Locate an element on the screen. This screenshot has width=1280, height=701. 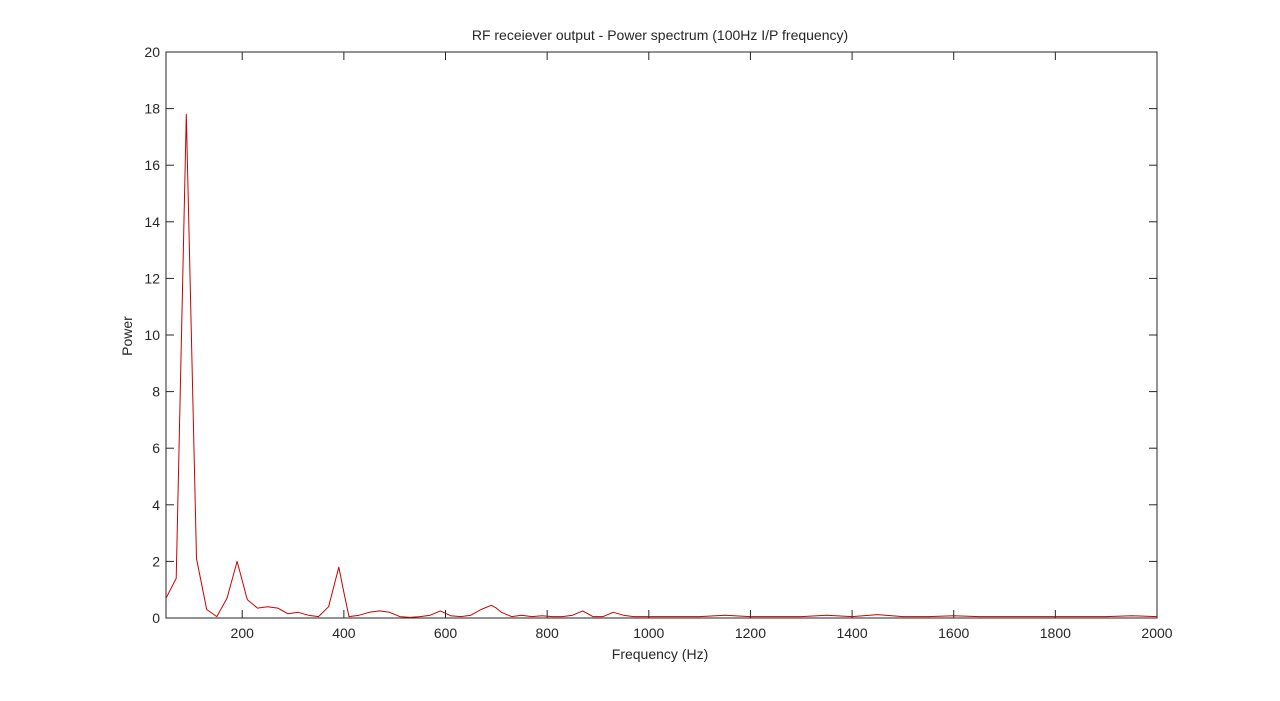
x-tick-label: 1000 is located at coordinates (648, 633).